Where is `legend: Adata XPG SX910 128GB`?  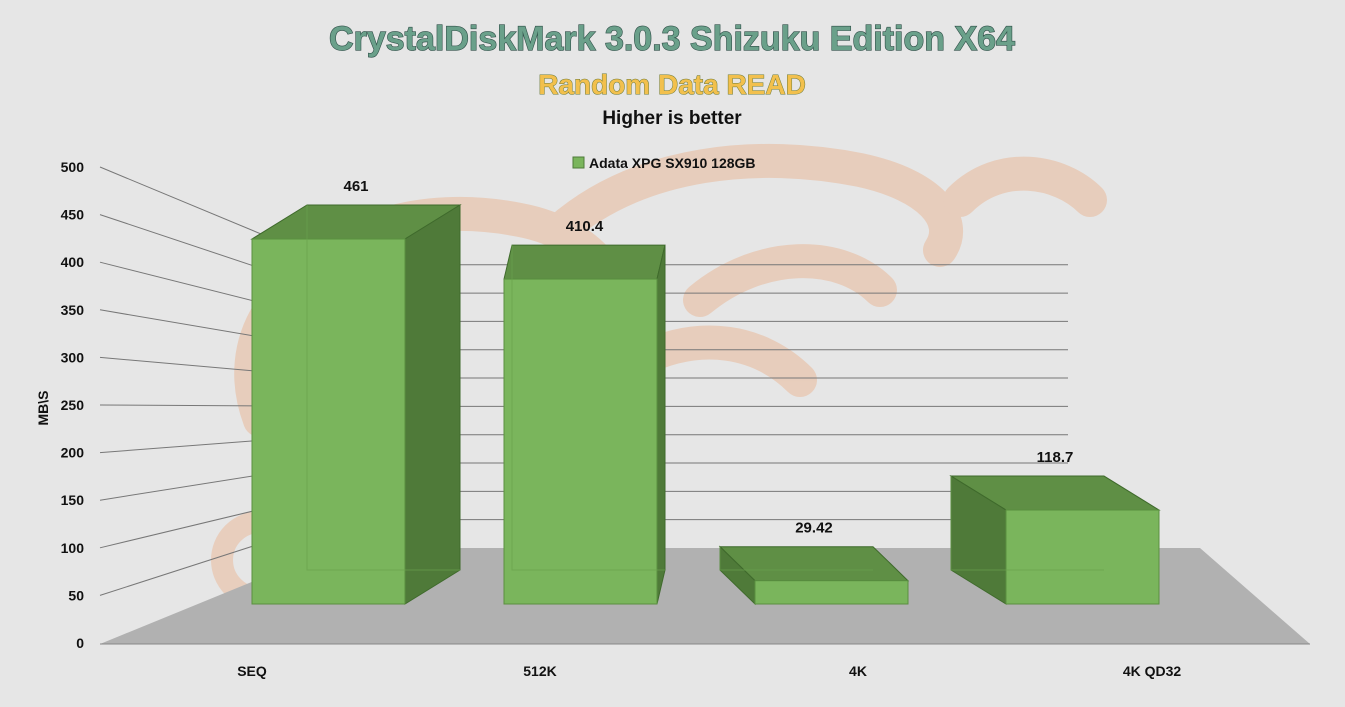
legend: Adata XPG SX910 128GB is located at coordinates (664, 163).